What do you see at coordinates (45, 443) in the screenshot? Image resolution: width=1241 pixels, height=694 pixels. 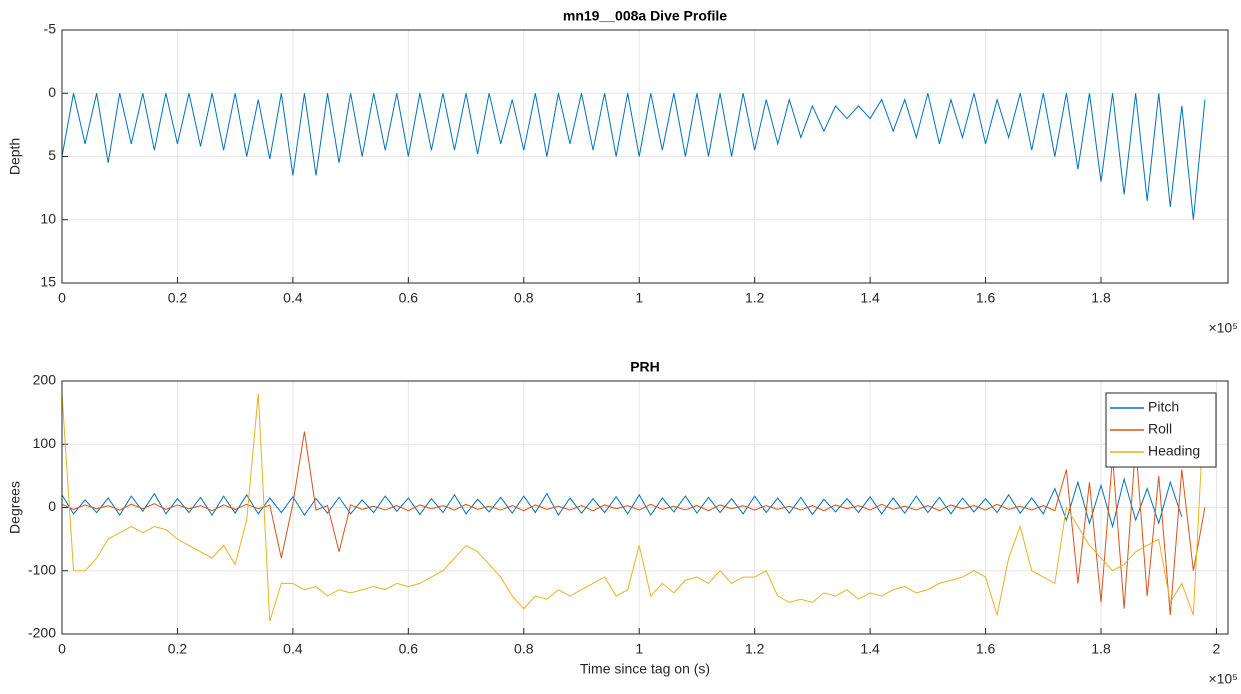 I see `y-tick-label: 100` at bounding box center [45, 443].